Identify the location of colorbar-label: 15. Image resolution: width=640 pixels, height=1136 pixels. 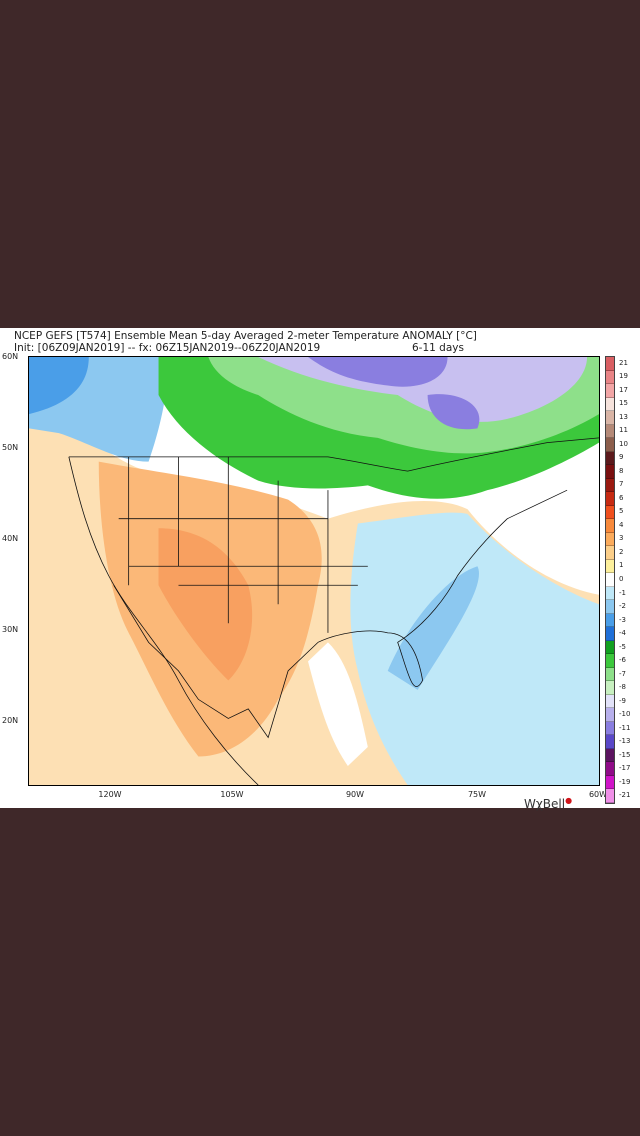
(623, 403).